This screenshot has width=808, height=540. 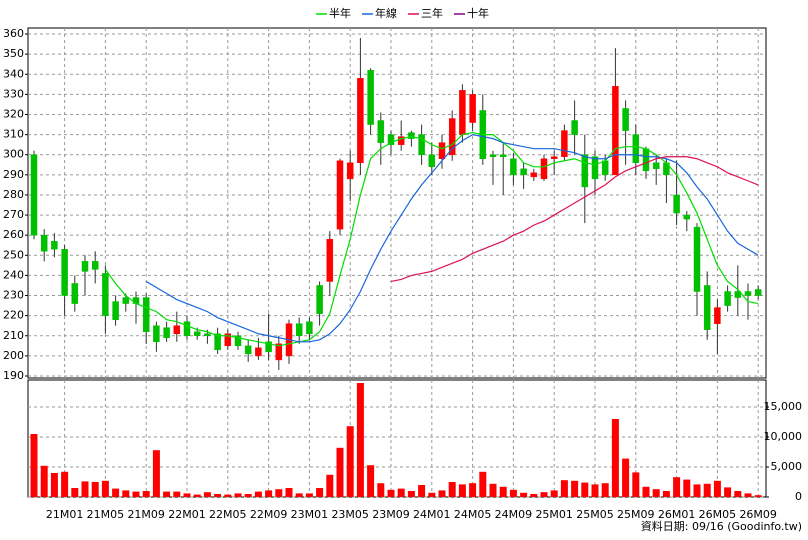 What do you see at coordinates (13, 134) in the screenshot?
I see `y-tick-label: 310` at bounding box center [13, 134].